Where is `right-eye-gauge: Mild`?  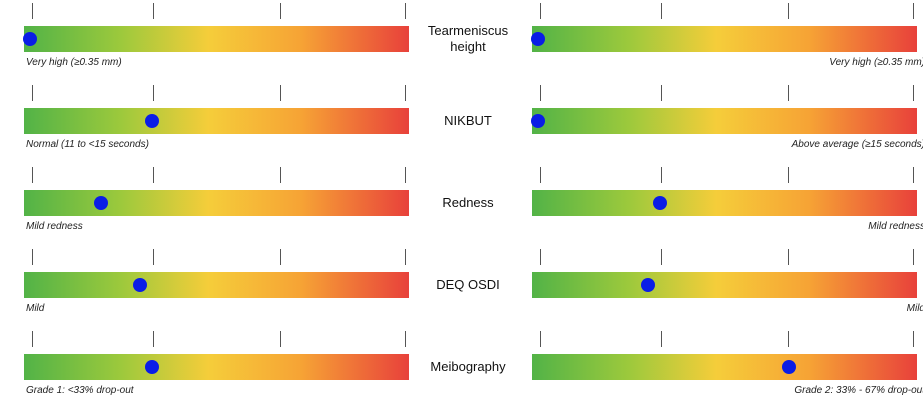
right-eye-gauge: Mild is located at coordinates (727, 286).